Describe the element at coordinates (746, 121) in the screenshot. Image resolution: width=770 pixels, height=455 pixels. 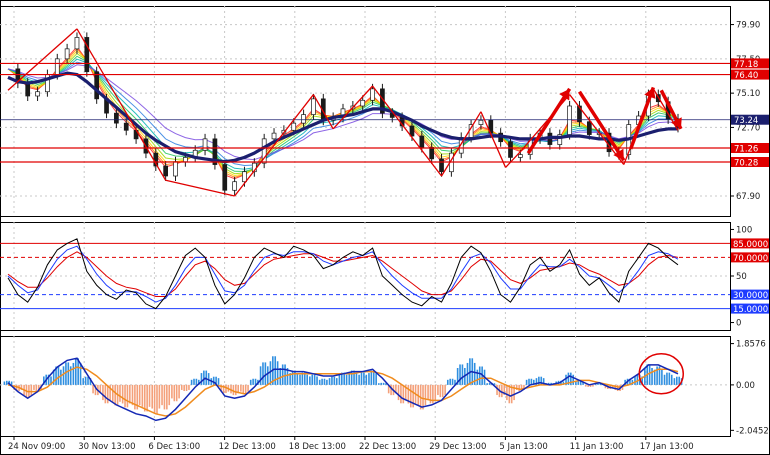
I see `current-price-label: 73.24` at that location.